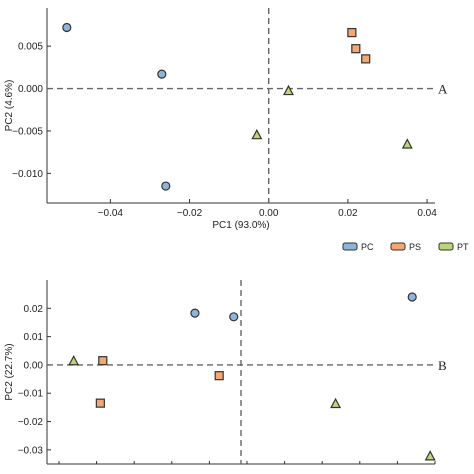 Image resolution: width=474 pixels, height=474 pixels. What do you see at coordinates (9, 106) in the screenshot?
I see `y-axis-label: PC2 (4.6%)` at bounding box center [9, 106].